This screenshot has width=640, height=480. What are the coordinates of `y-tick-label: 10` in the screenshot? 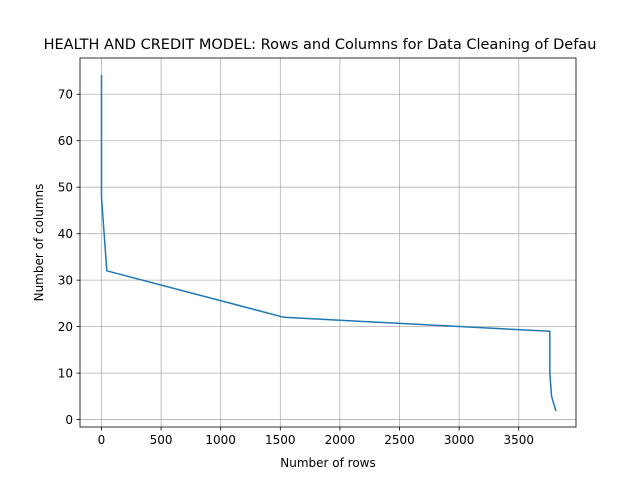 It's located at (65, 374).